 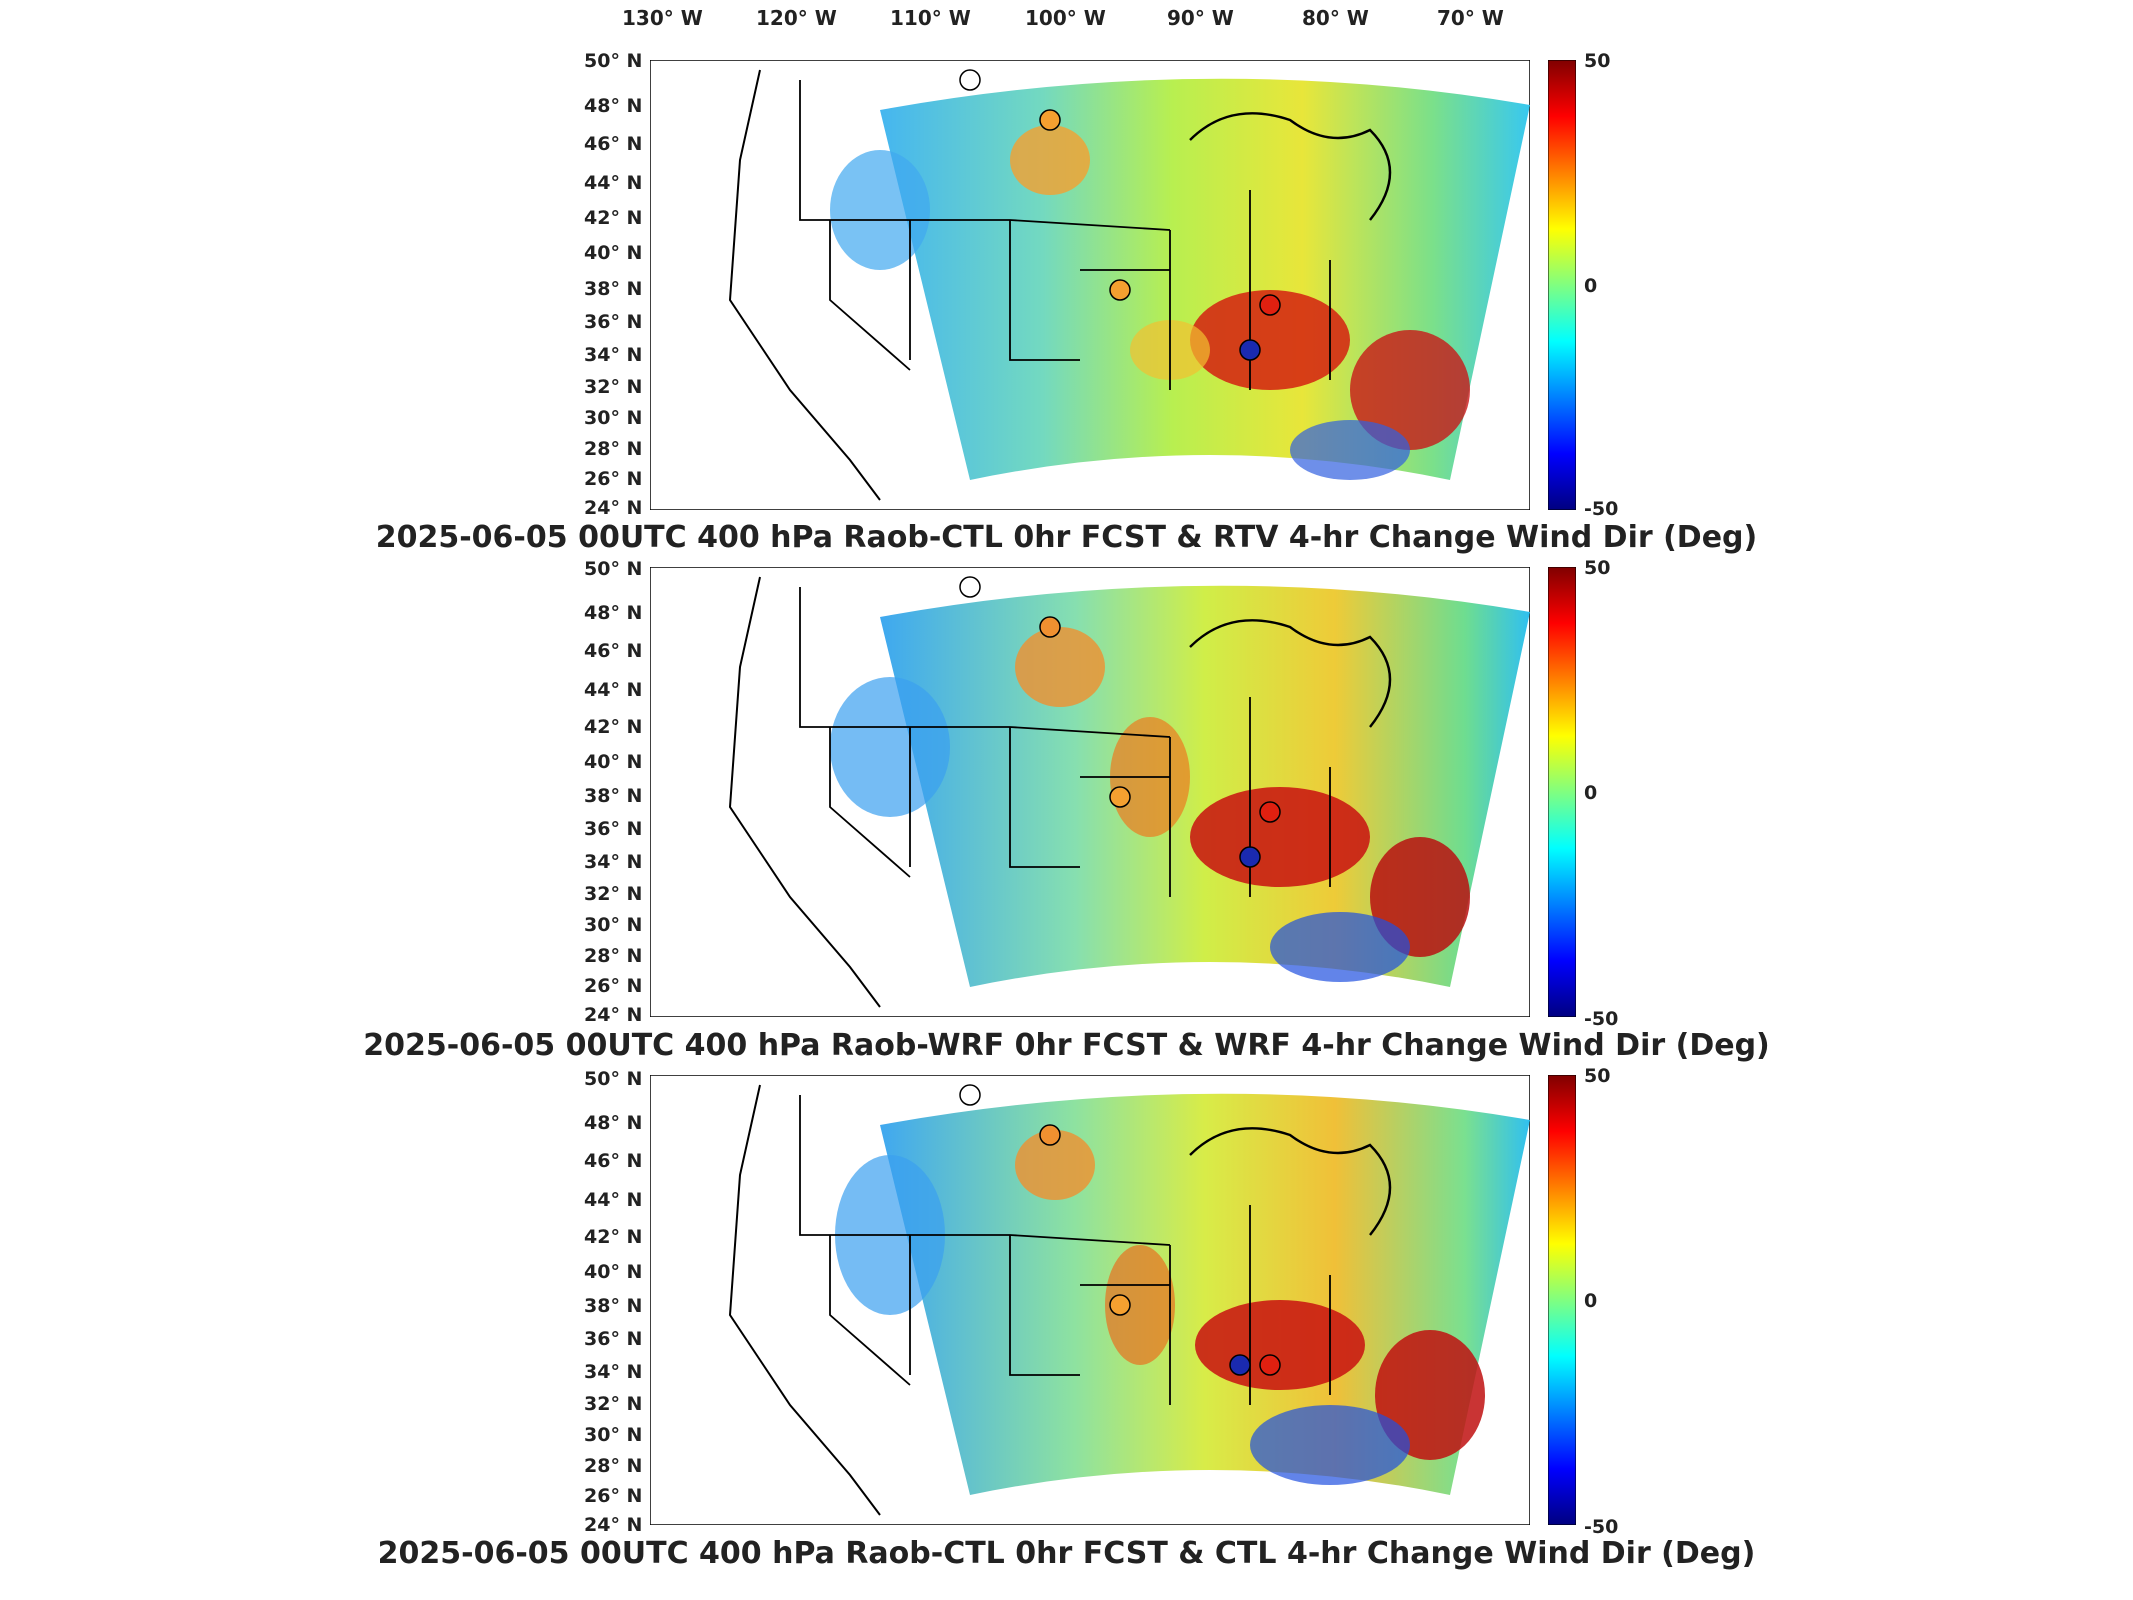 What do you see at coordinates (1470, 18) in the screenshot?
I see `lon-label: 70° W` at bounding box center [1470, 18].